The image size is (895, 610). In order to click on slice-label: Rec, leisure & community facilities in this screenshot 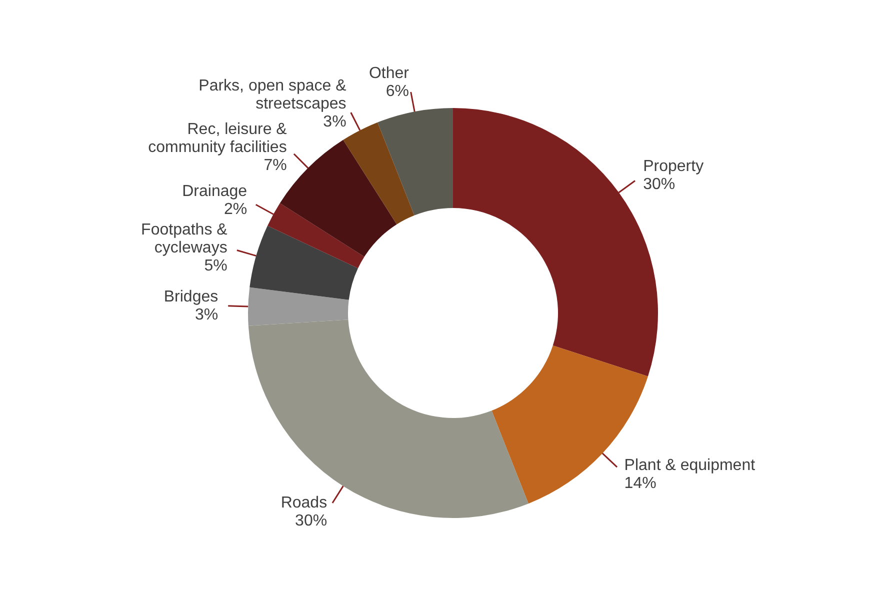, I will do `click(218, 138)`.